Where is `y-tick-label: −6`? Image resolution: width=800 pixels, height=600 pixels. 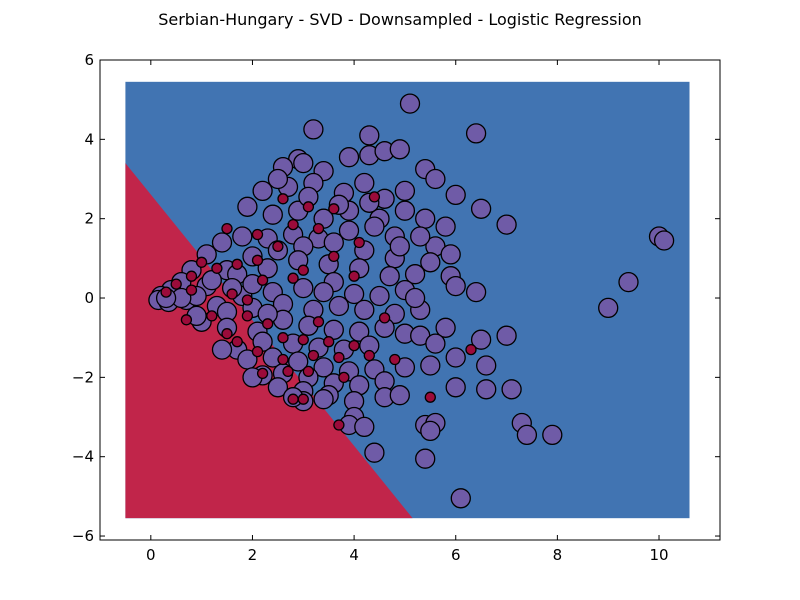 y-tick-label: −6 is located at coordinates (83, 536).